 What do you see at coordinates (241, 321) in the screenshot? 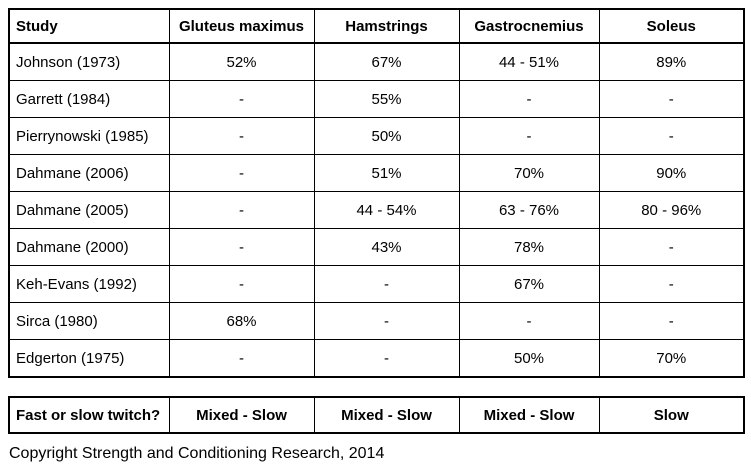
I see `value-cell: 68%` at bounding box center [241, 321].